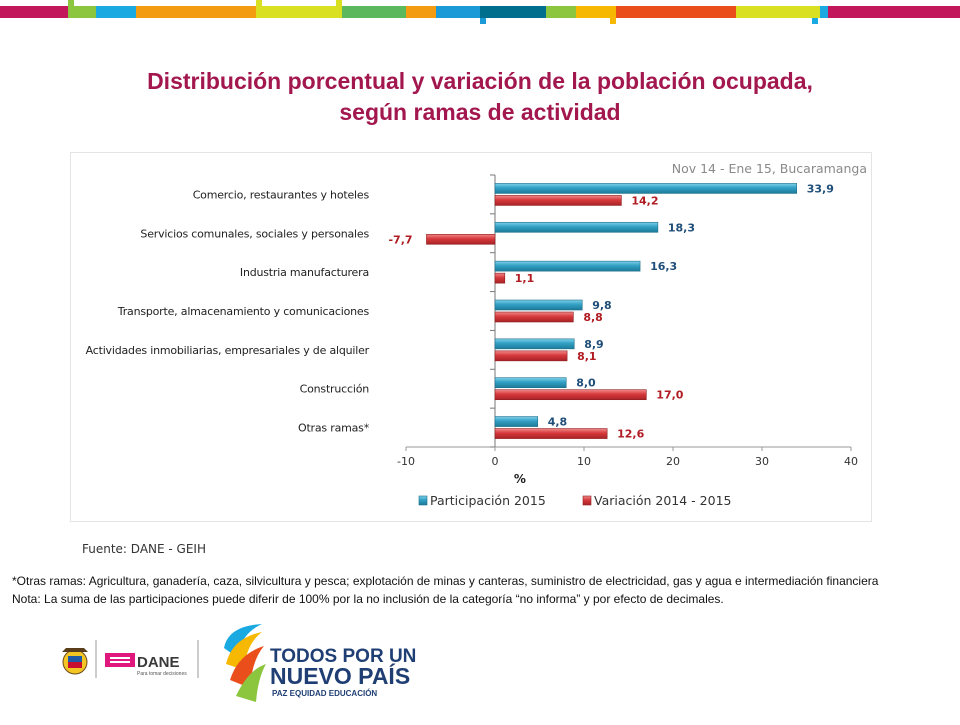  Describe the element at coordinates (406, 461) in the screenshot. I see `x-tick-label: -10` at that location.